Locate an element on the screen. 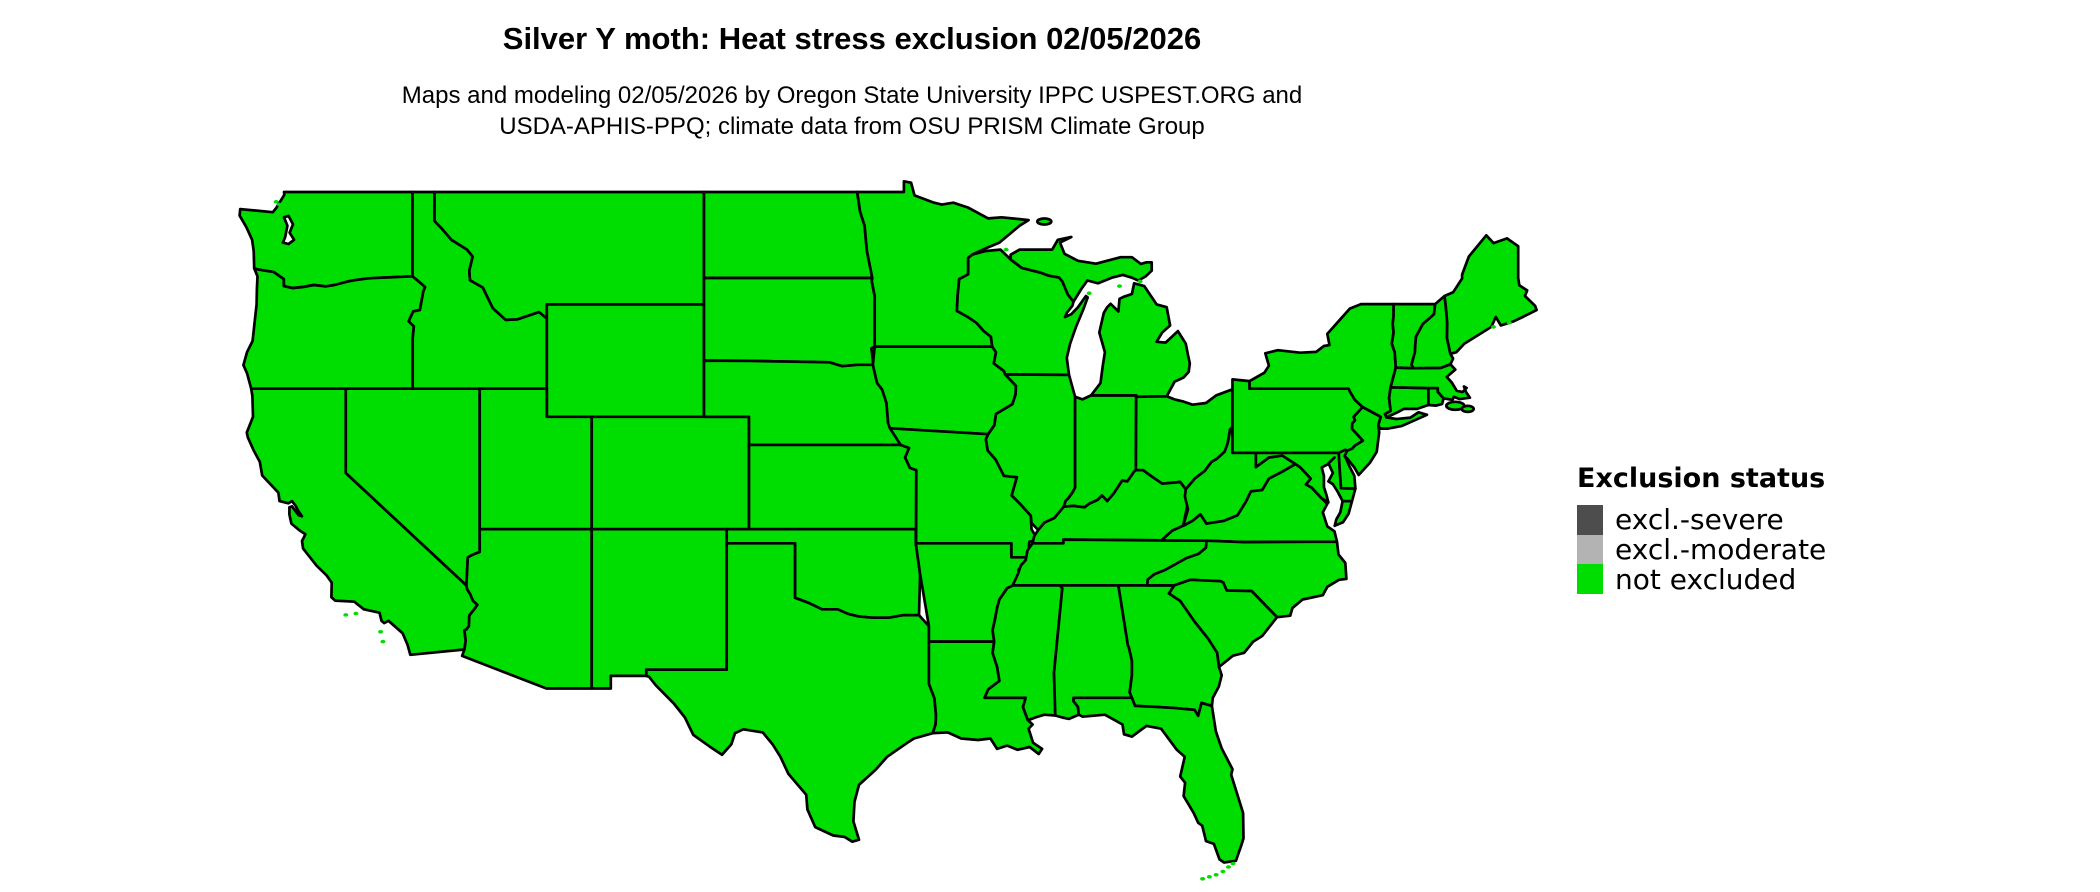  legend-swatch-moderate is located at coordinates (1590, 549).